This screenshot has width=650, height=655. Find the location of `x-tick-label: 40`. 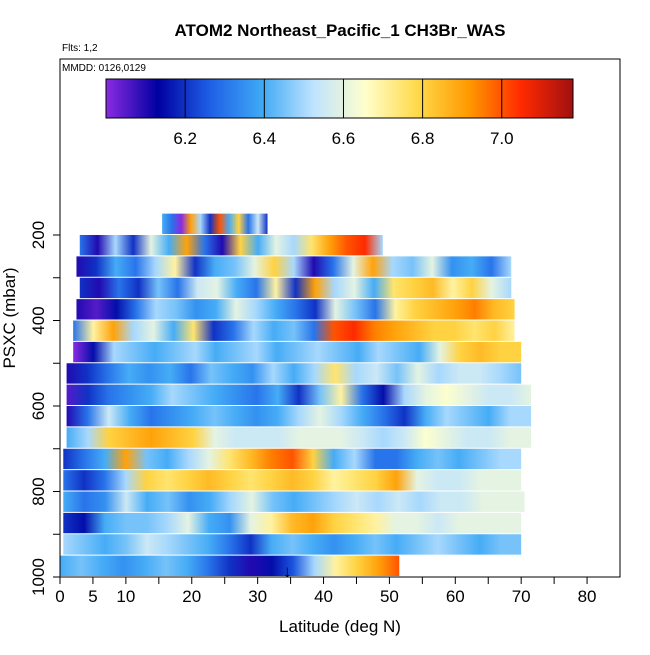

x-tick-label: 40 is located at coordinates (323, 596).